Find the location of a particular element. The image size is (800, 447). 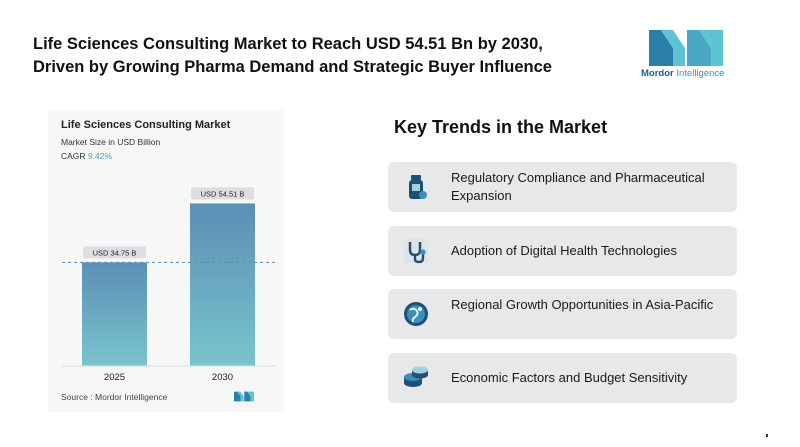

bar-2030 is located at coordinates (222, 284).